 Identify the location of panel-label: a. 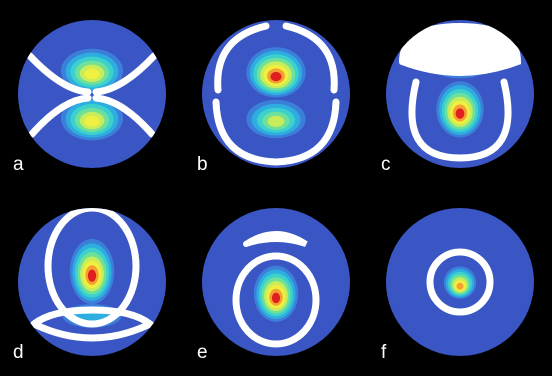
(18, 164).